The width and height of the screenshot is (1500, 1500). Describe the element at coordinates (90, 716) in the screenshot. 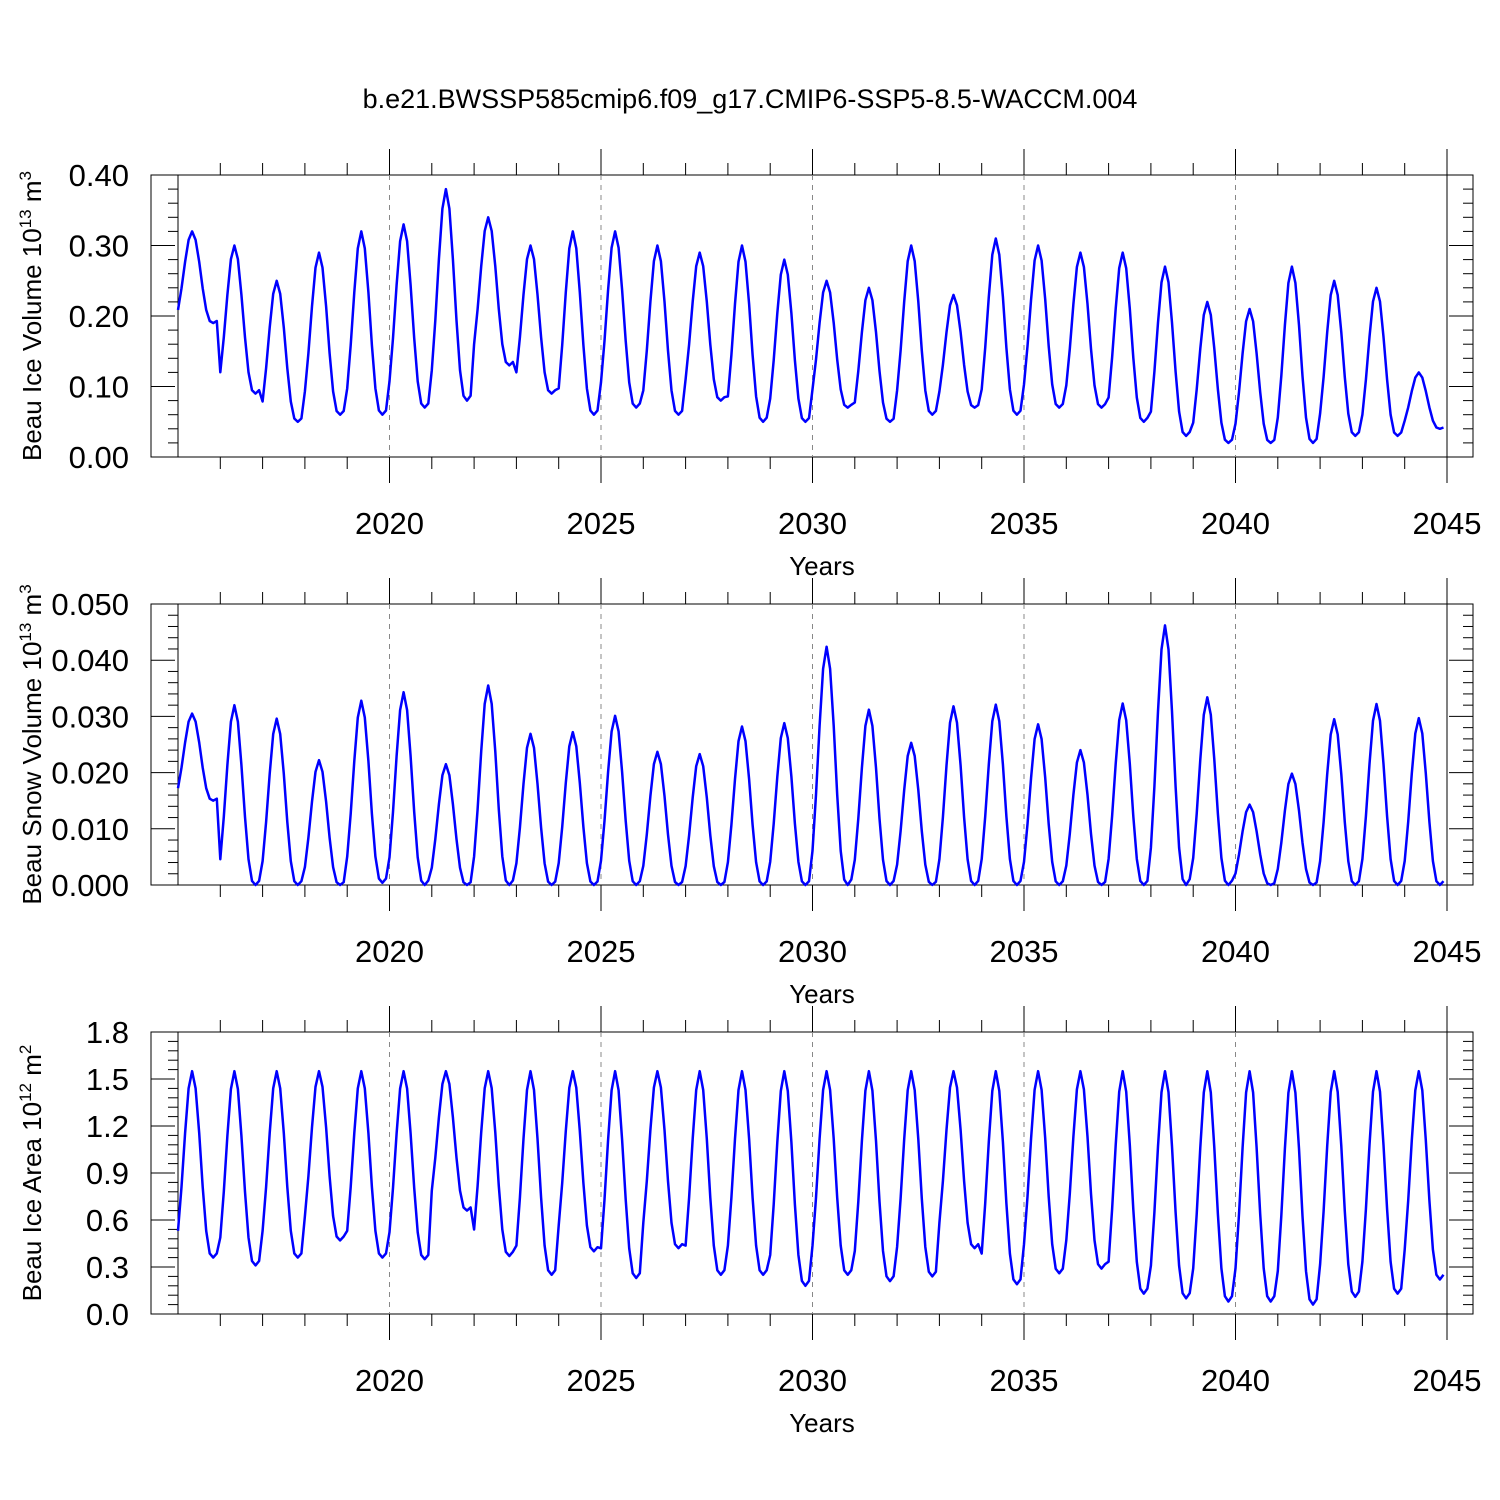

I see `y-tick-label: 0.030` at that location.